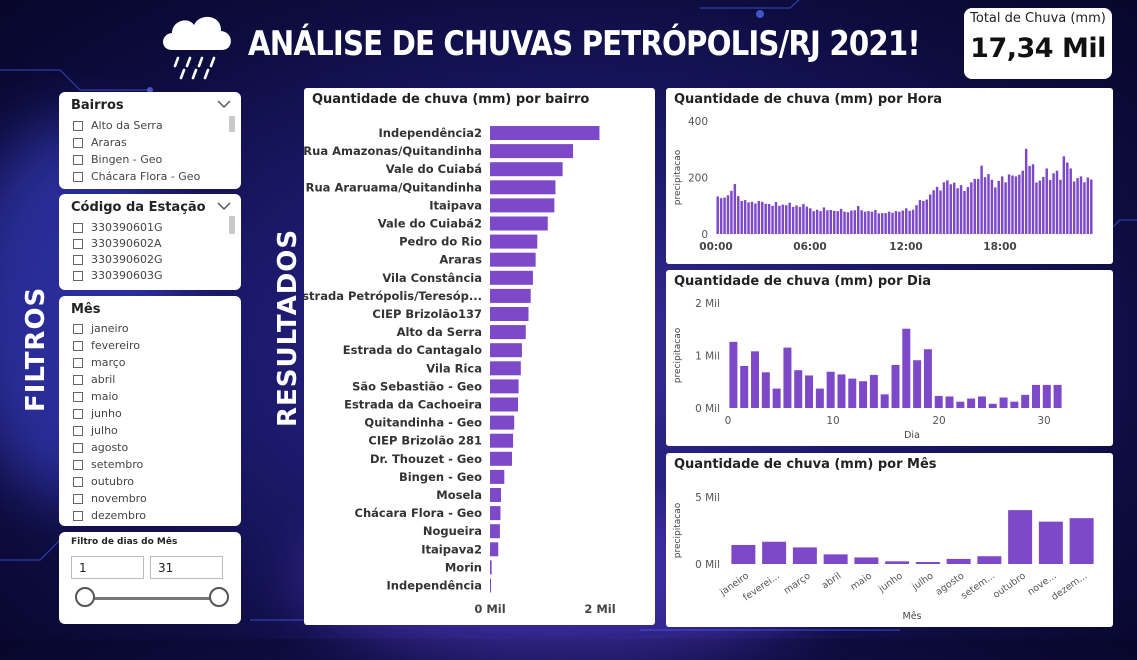 The height and width of the screenshot is (660, 1137). I want to click on page-title: ANÁLISE DE CHUVAS PETRÓPOLIS/RJ 2021!, so click(584, 44).